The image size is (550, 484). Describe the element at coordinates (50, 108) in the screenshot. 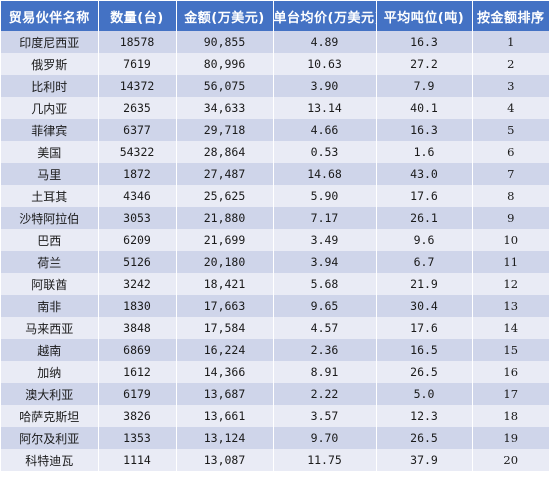

I see `cell-partner-name: 几内亚` at that location.